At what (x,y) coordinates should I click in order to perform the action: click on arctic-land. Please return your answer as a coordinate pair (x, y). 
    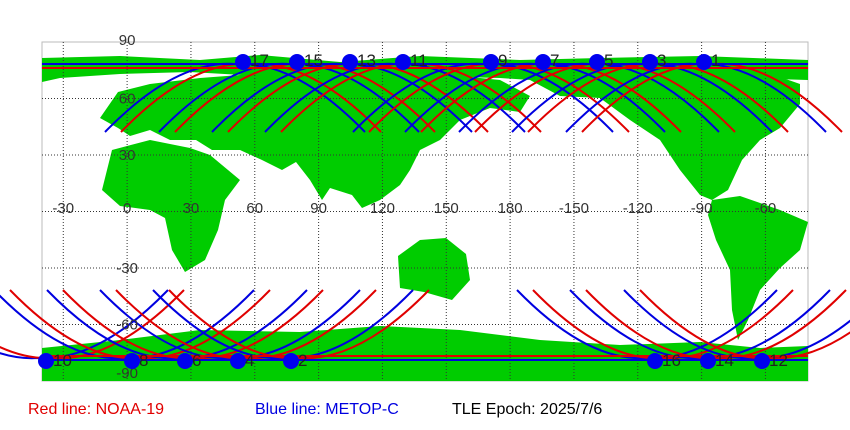
    Looking at the image, I should click on (425, 69).